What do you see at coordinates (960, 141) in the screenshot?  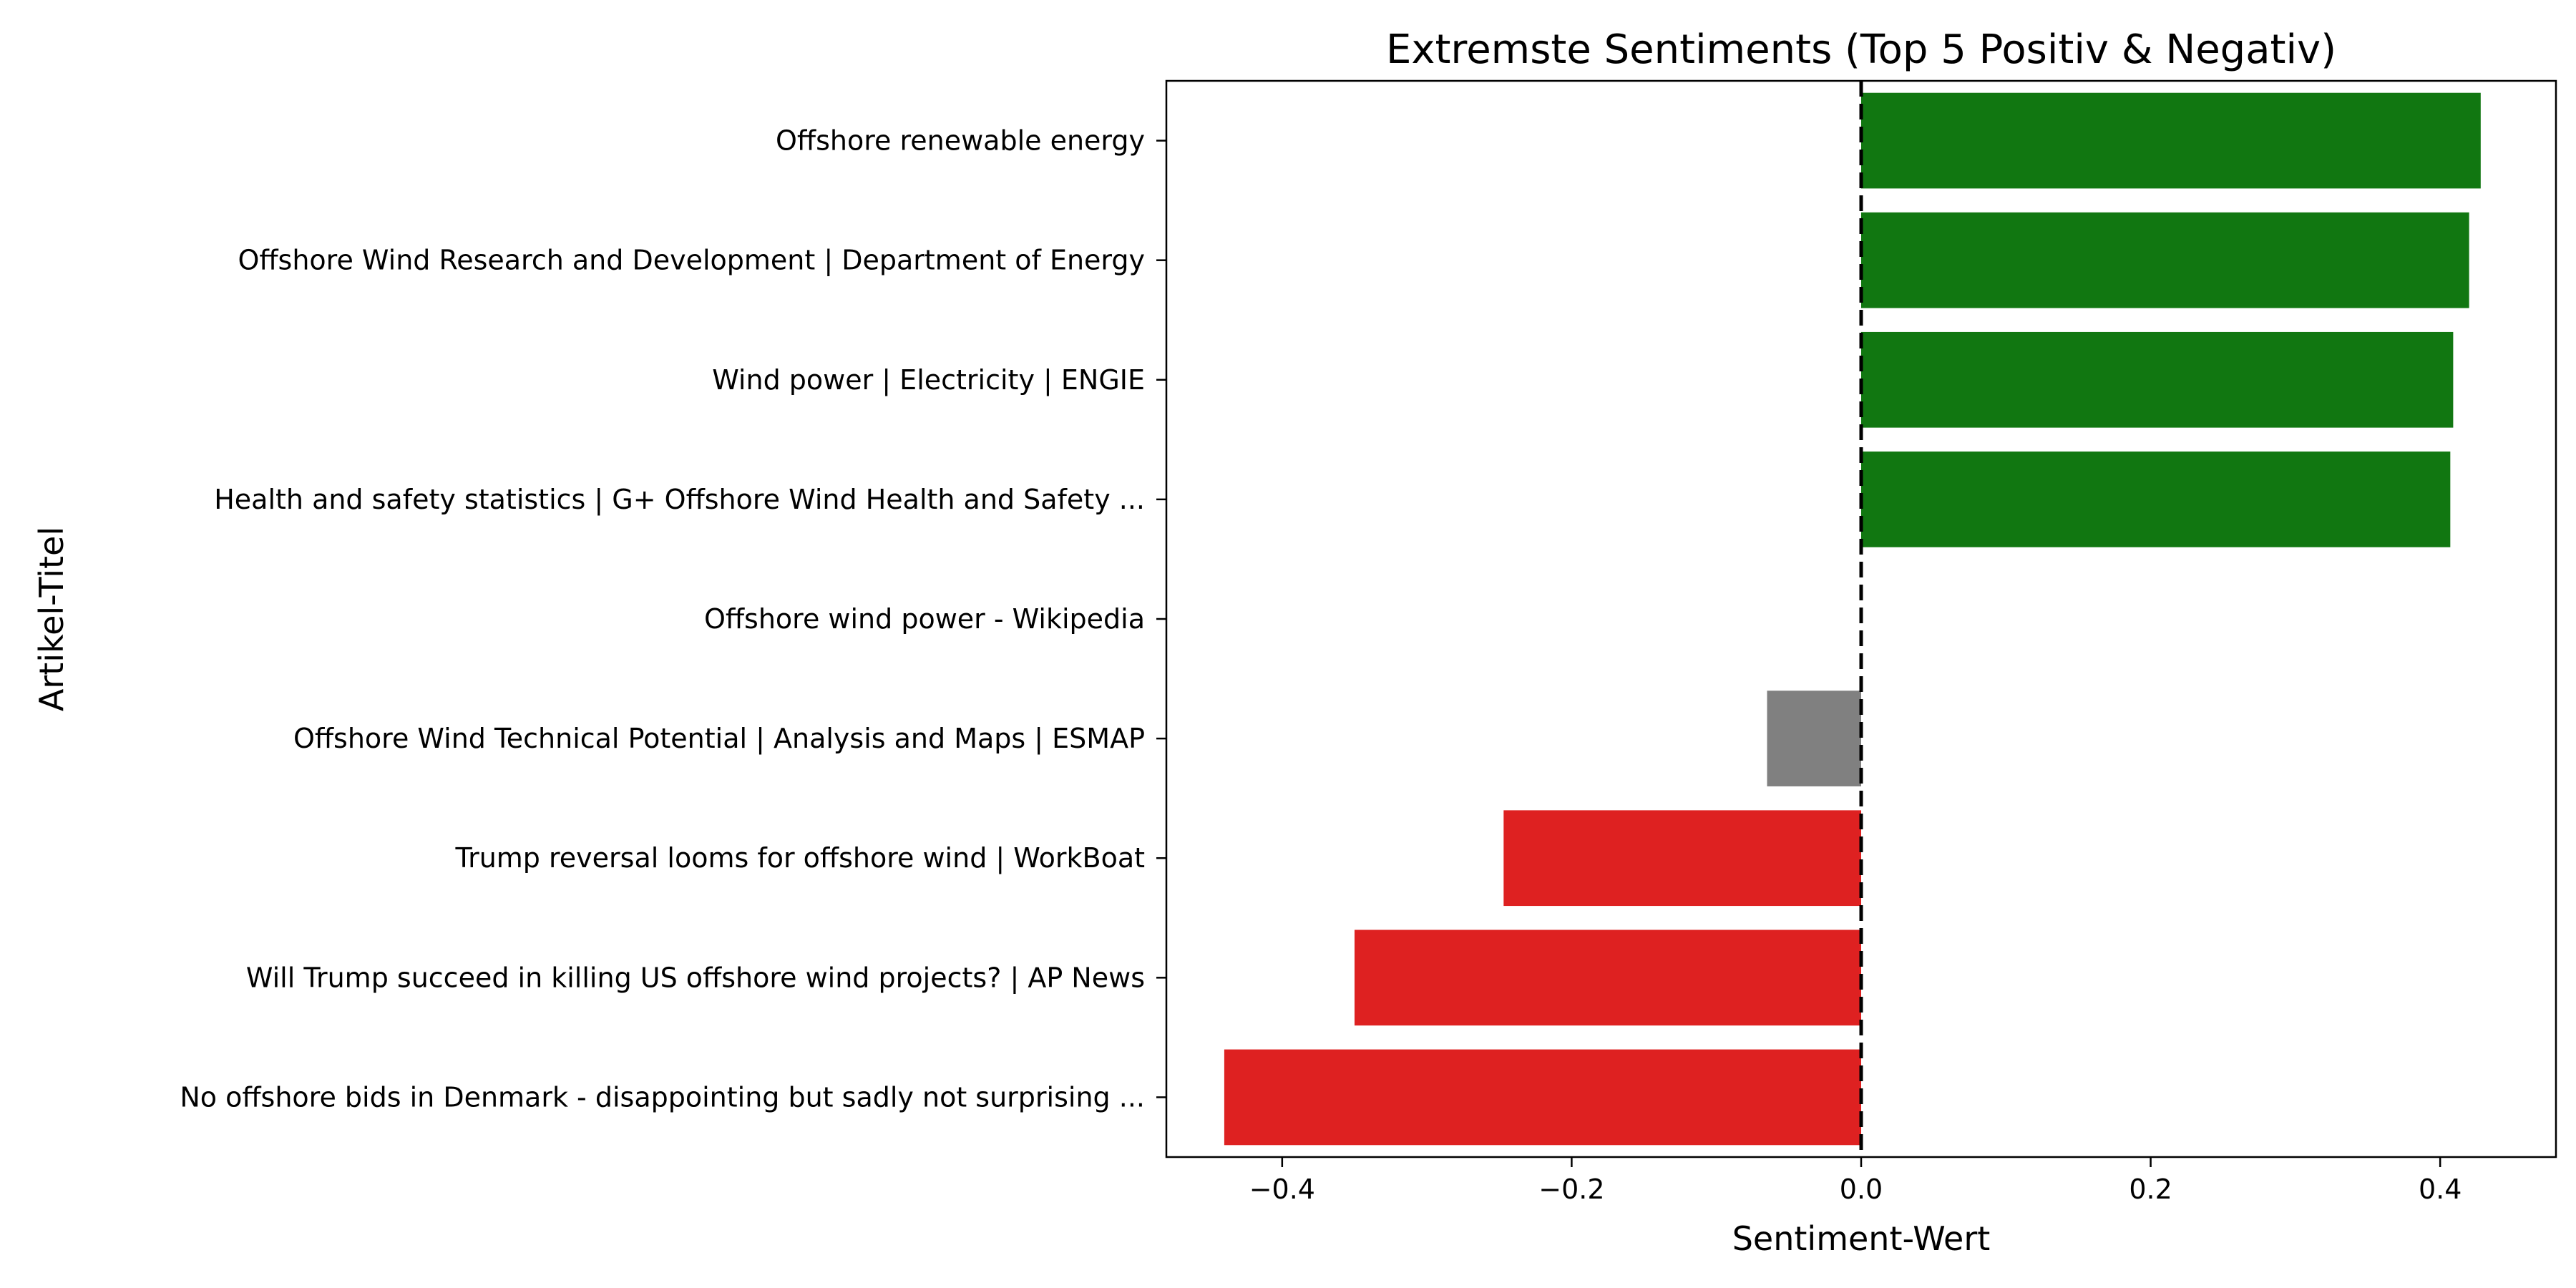 I see `y-tick-label: Offshore renewable energy` at bounding box center [960, 141].